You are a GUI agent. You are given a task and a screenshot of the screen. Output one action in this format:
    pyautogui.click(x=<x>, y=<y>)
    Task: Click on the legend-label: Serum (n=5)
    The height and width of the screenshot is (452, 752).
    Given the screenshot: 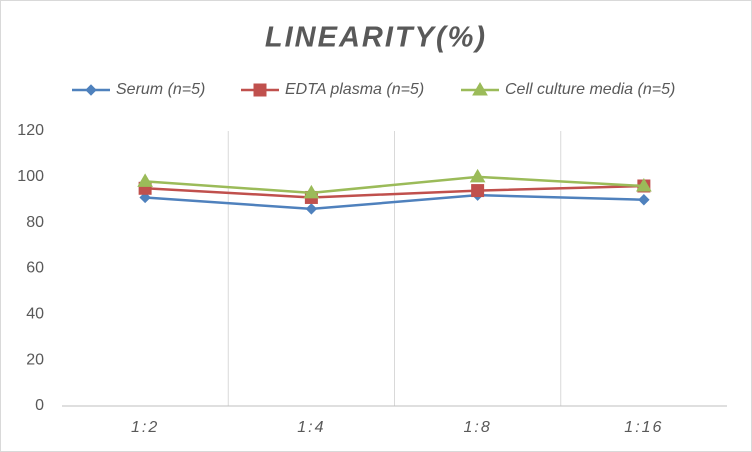 What is the action you would take?
    pyautogui.click(x=160, y=89)
    